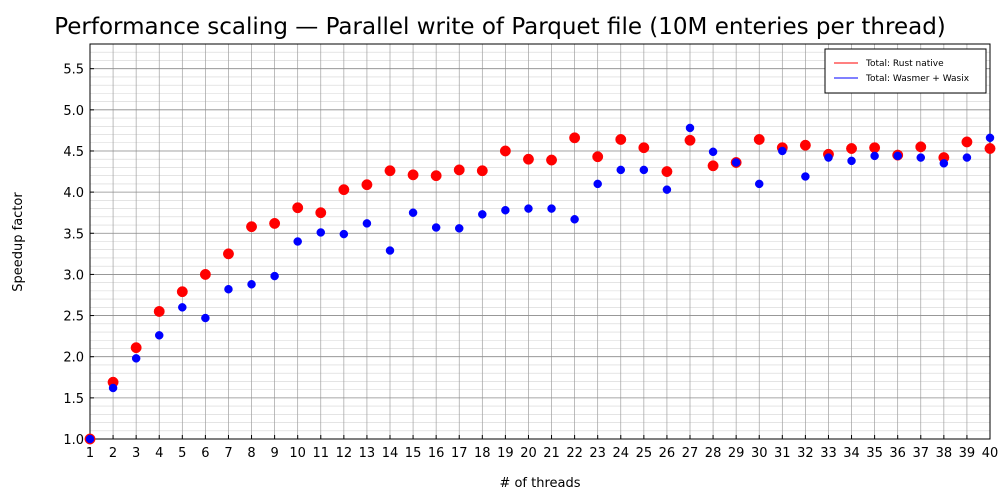 This screenshot has height=500, width=1000. What do you see at coordinates (574, 453) in the screenshot?
I see `x-tick-label: 22` at bounding box center [574, 453].